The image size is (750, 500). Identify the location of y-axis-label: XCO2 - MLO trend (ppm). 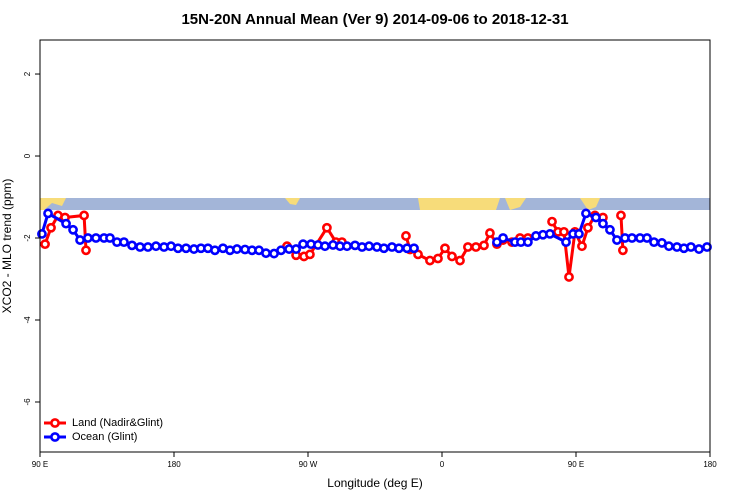
(7, 246).